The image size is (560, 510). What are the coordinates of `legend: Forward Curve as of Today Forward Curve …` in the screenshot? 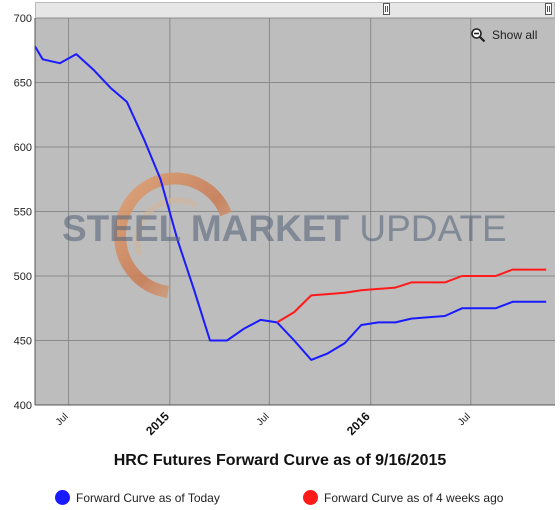 It's located at (280, 500).